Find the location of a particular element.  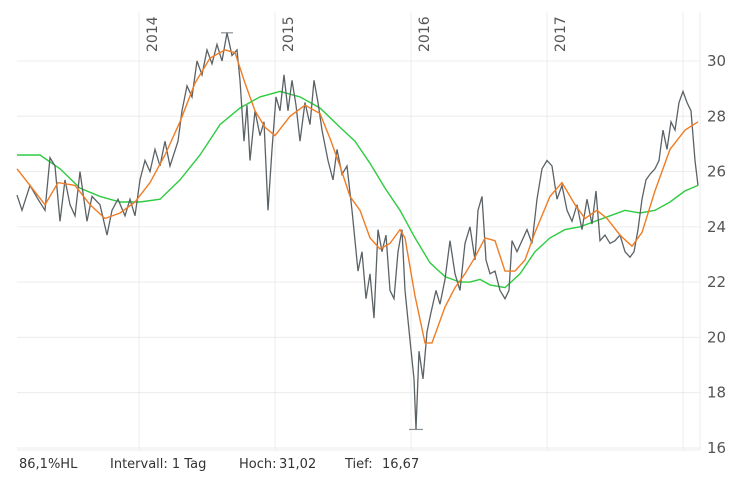

low-label: Tief: is located at coordinates (359, 464).